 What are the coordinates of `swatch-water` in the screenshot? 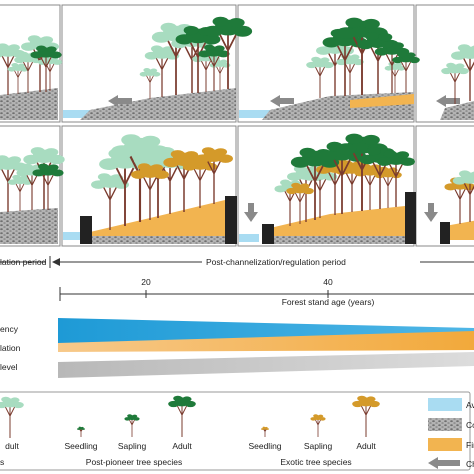 It's located at (445, 404).